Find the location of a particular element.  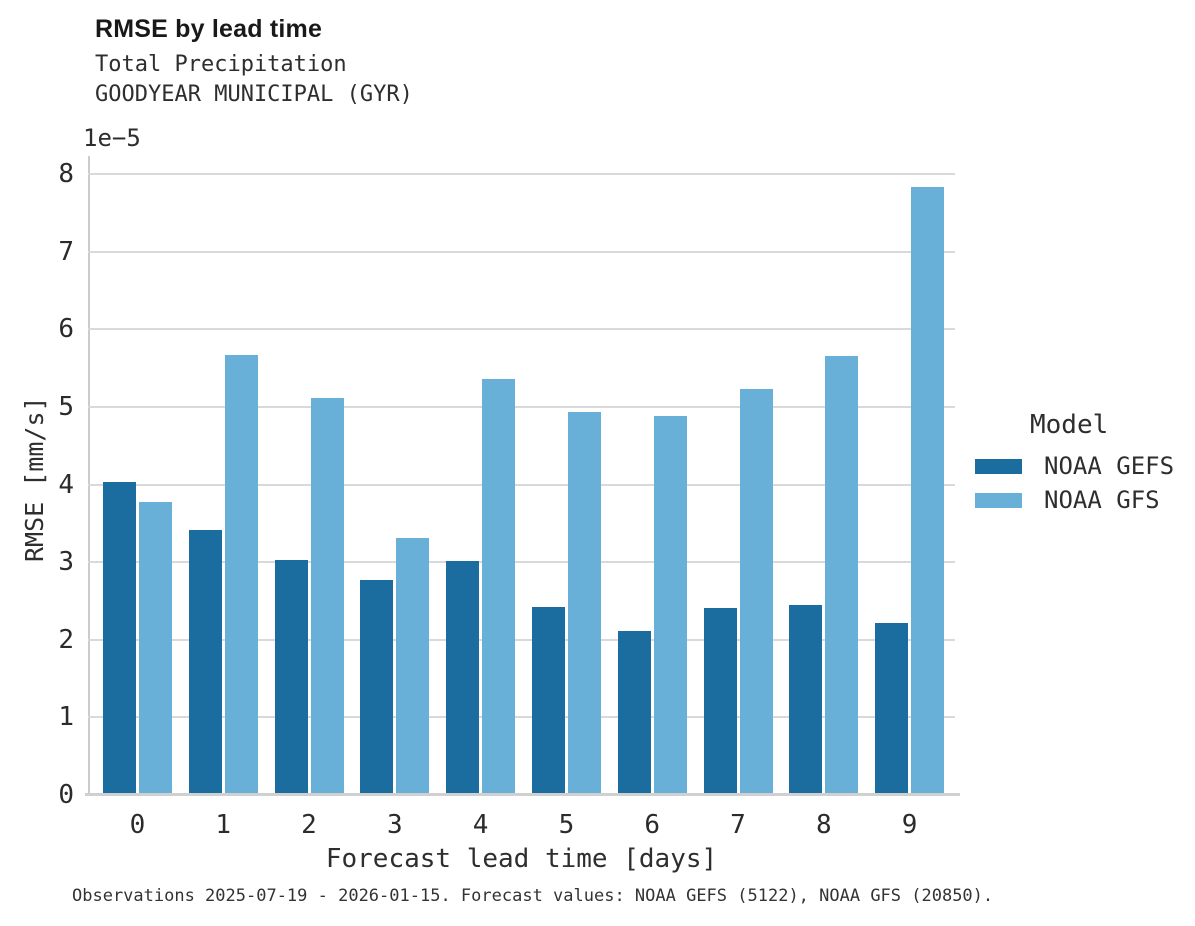

x-tick-label-1: 1 is located at coordinates (223, 825).